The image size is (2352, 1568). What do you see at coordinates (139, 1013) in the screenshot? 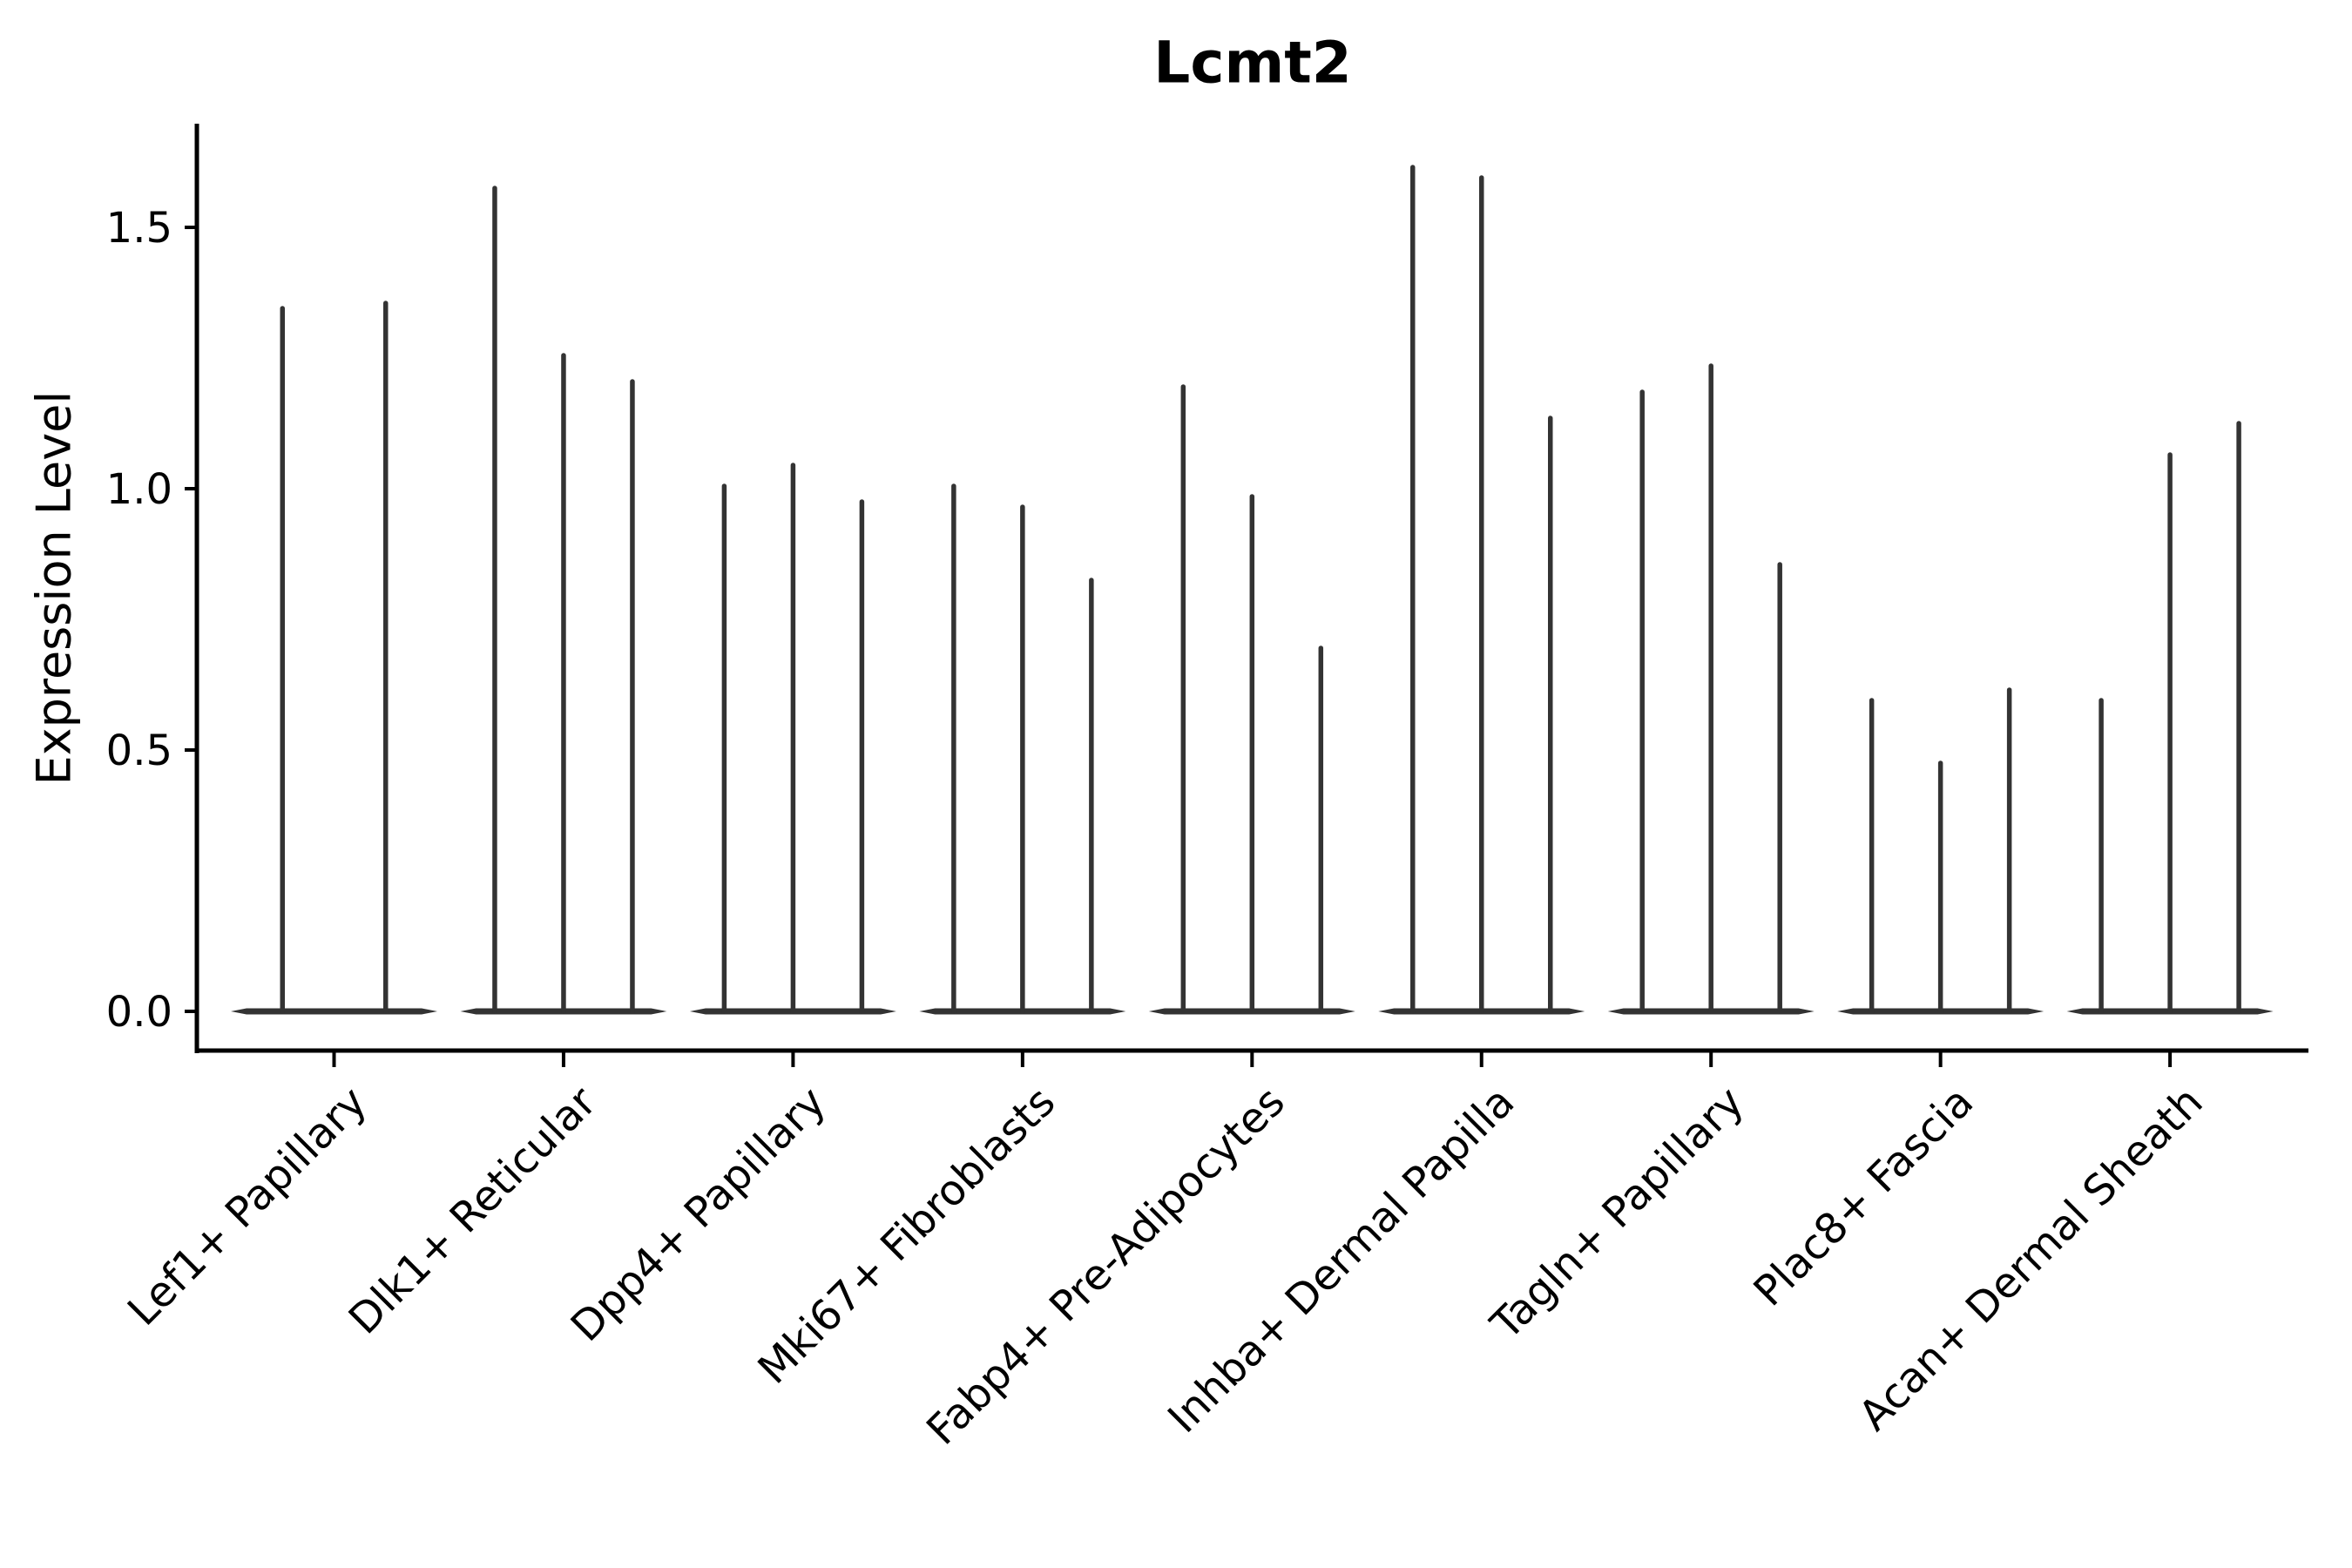
I see `y-tick-label: 0.0` at bounding box center [139, 1013].